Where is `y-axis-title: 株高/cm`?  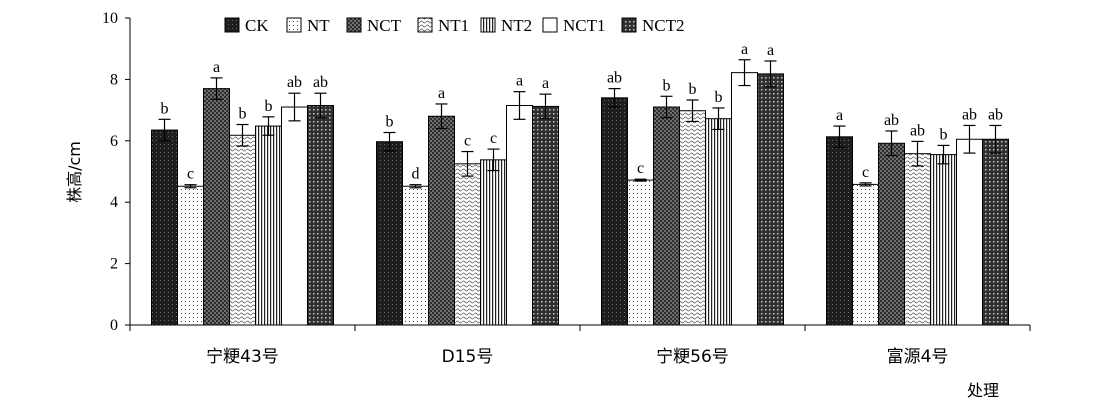 y-axis-title: 株高/cm is located at coordinates (74, 172).